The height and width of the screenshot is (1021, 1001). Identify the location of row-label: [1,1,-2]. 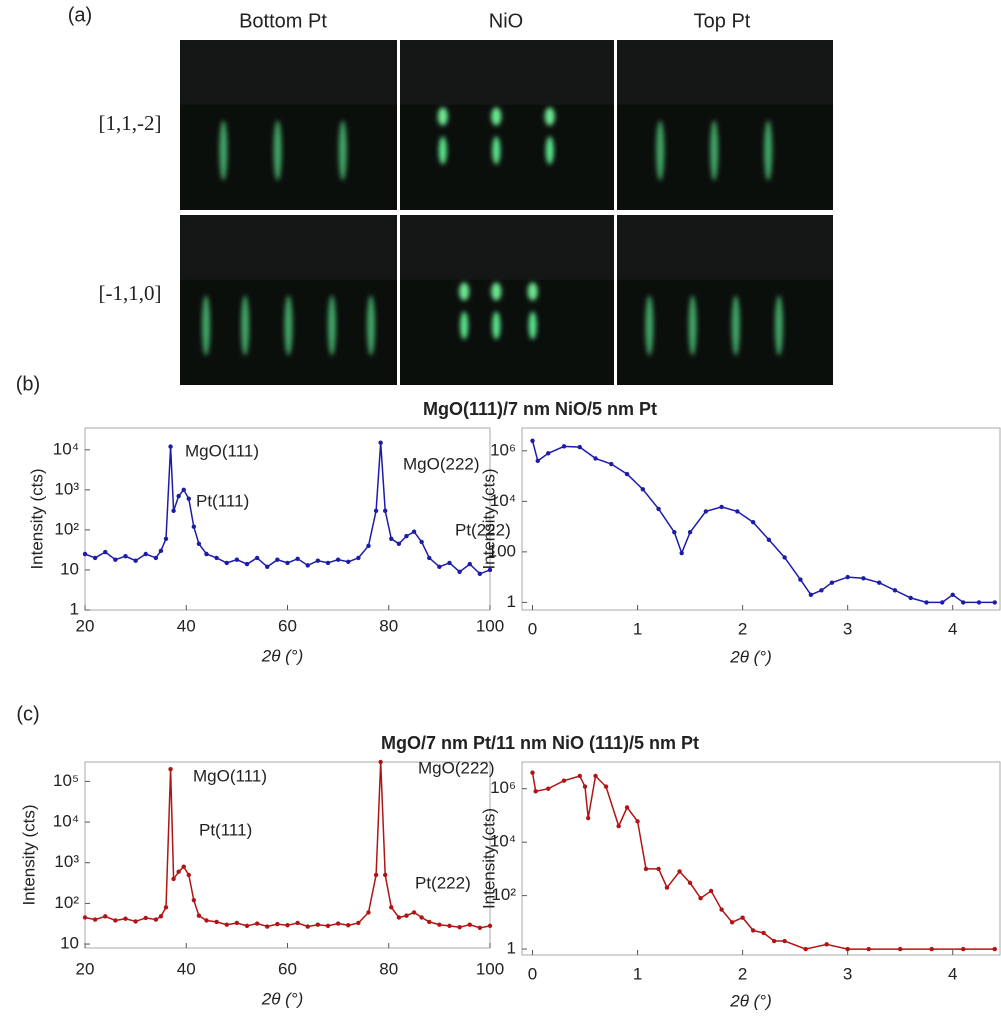
(130, 123).